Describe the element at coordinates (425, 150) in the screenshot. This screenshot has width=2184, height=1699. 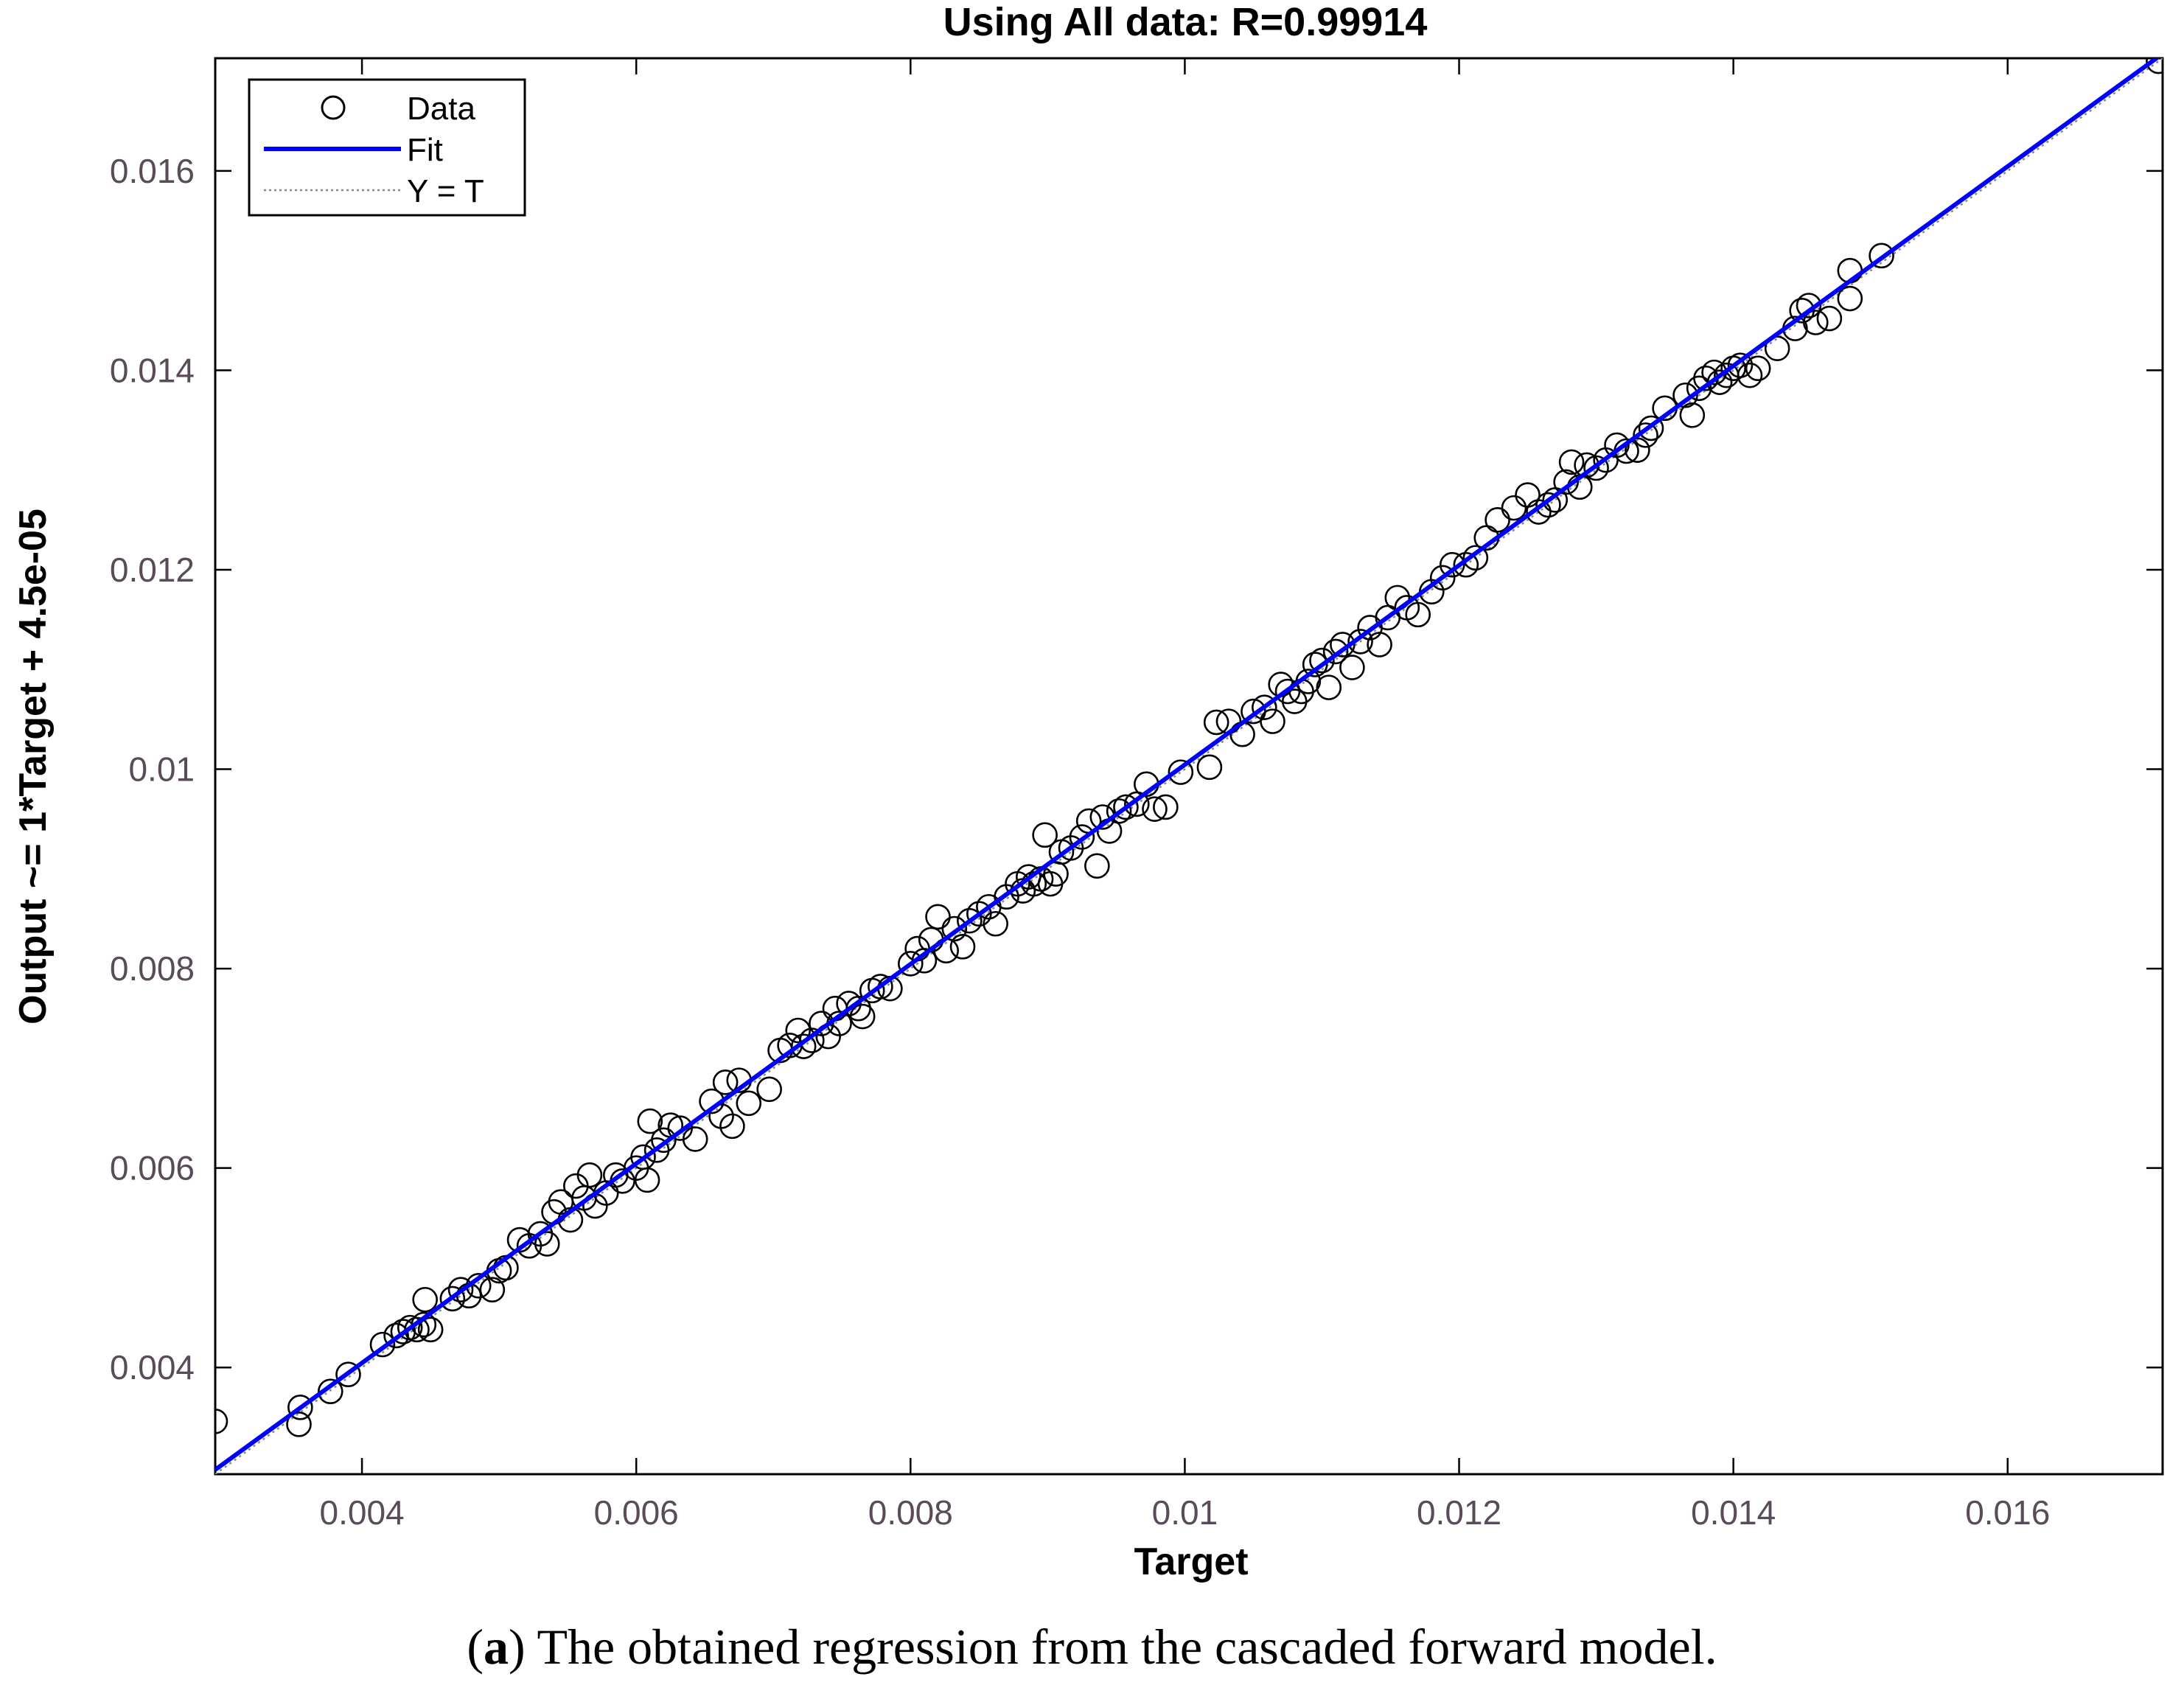
I see `legend-label: Fit` at that location.